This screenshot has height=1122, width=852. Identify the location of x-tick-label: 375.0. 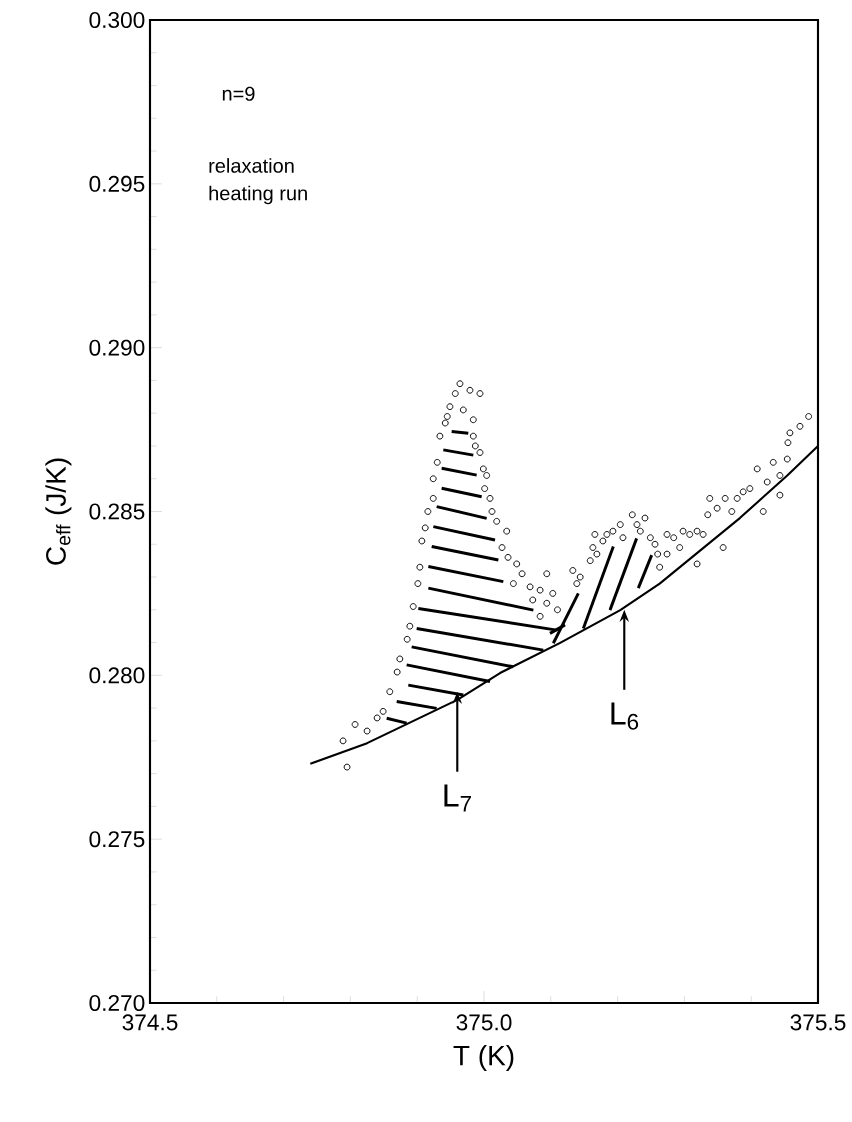
(484, 1022).